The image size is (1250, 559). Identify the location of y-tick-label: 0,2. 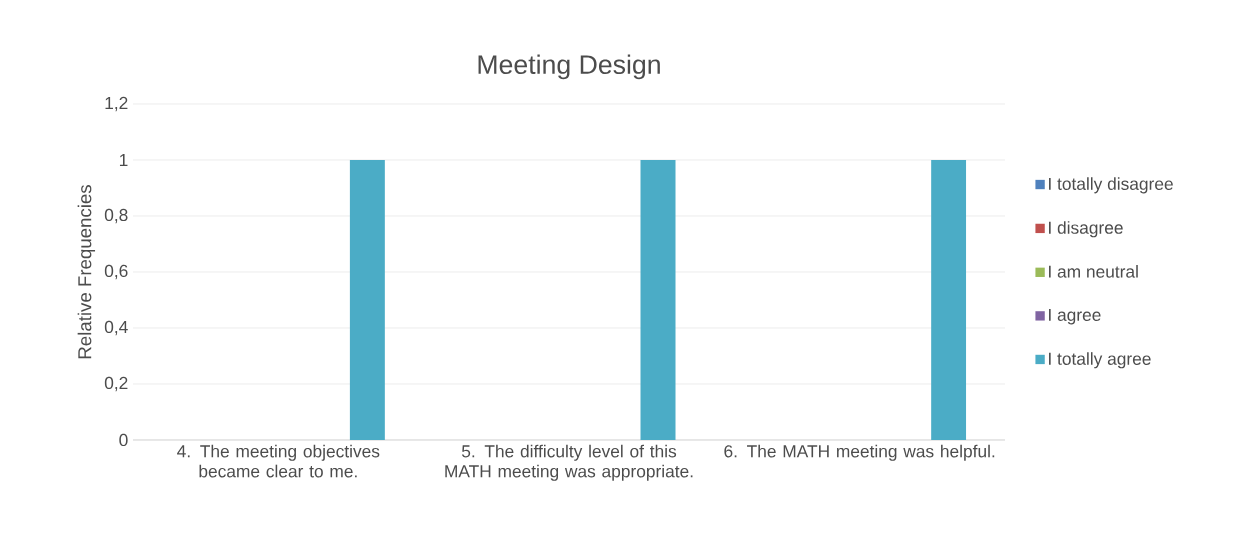
(116, 384).